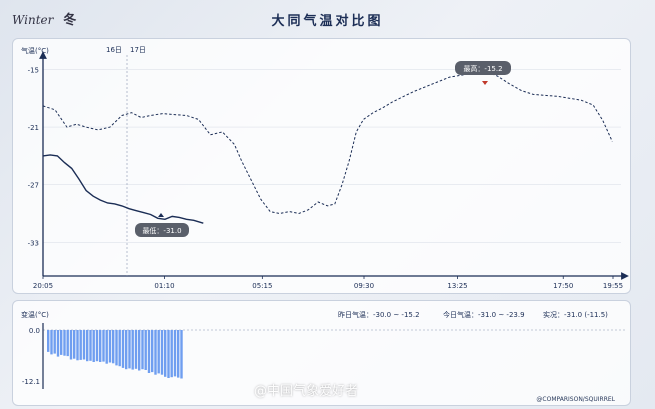 The height and width of the screenshot is (409, 655). Describe the element at coordinates (70, 20) in the screenshot. I see `season-label: 冬` at that location.